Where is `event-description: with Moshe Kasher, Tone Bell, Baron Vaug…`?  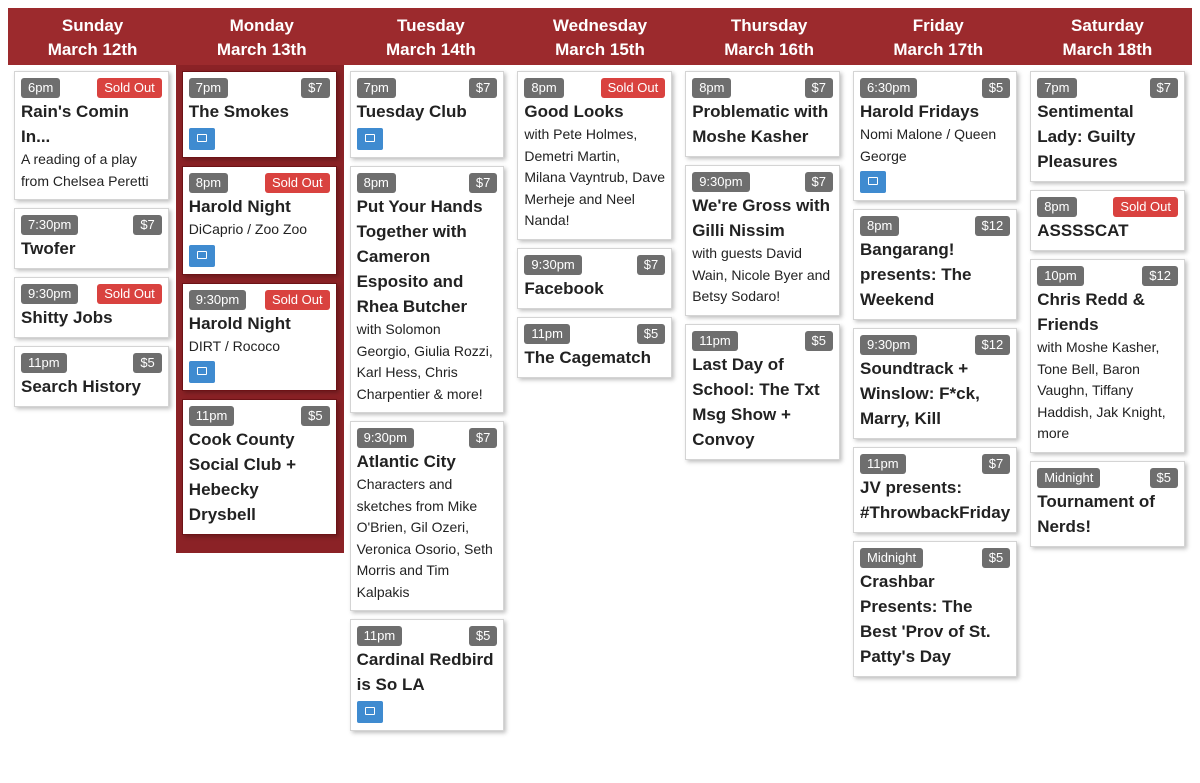
event-description: with Moshe Kasher, Tone Bell, Baron Vaug… is located at coordinates (1101, 390).